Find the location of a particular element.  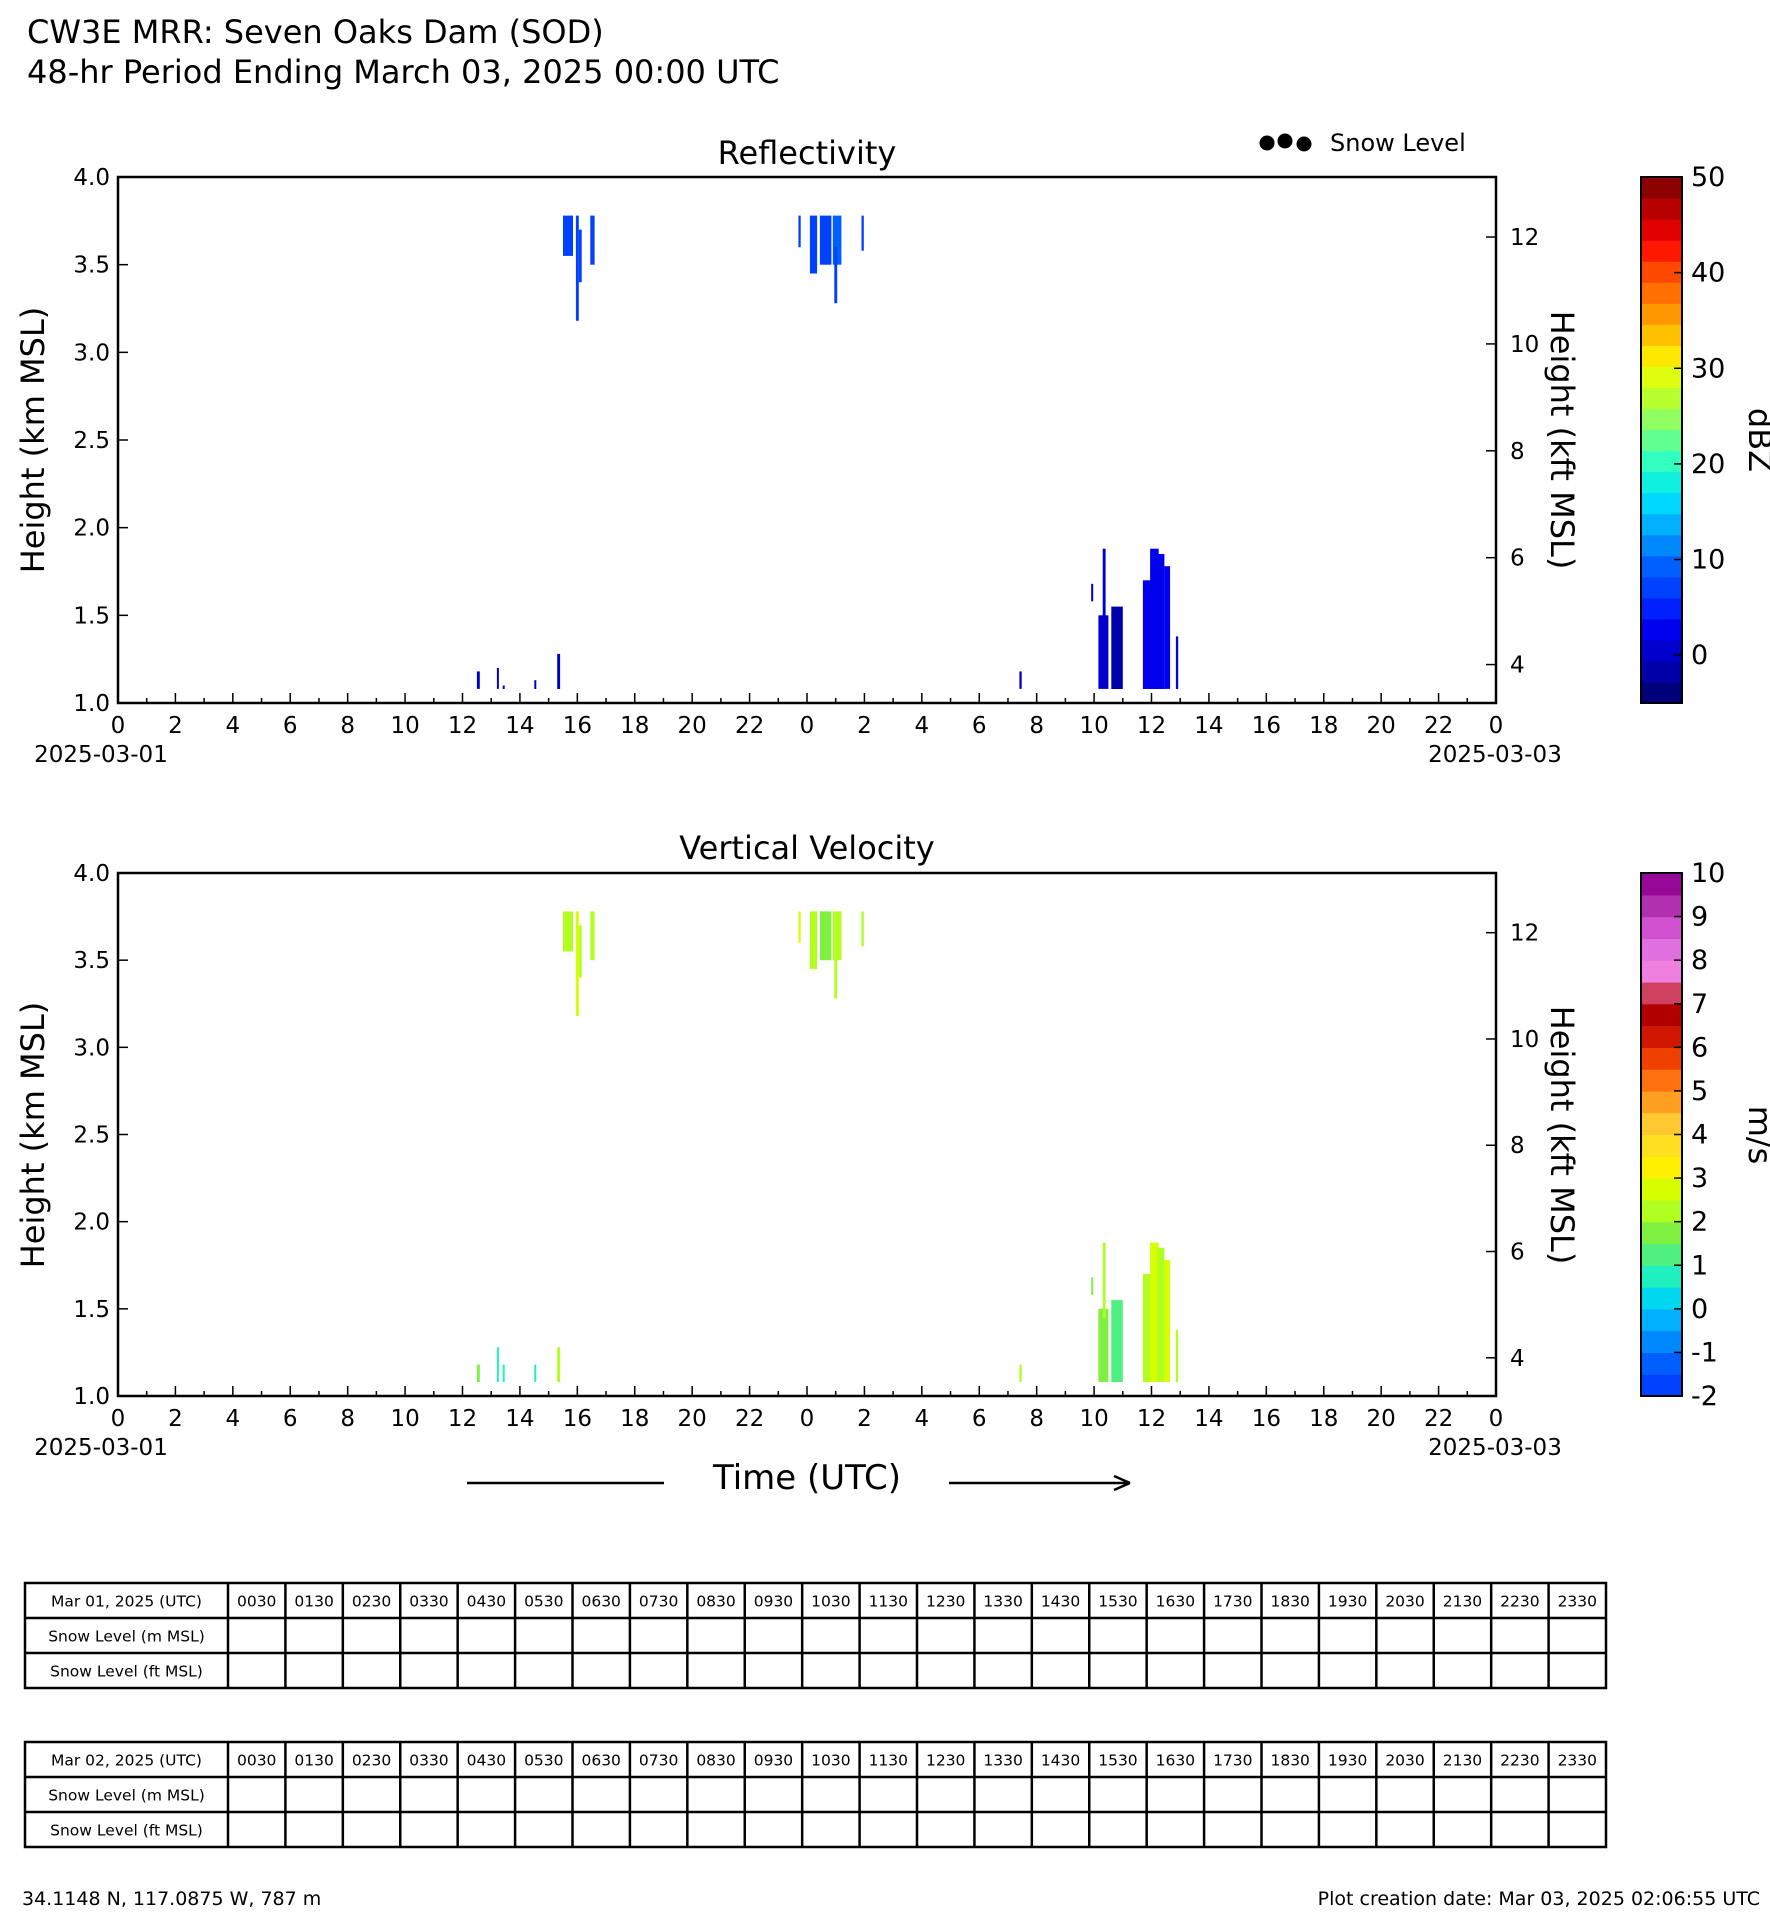

x-tick-label: 8 is located at coordinates (347, 1419).